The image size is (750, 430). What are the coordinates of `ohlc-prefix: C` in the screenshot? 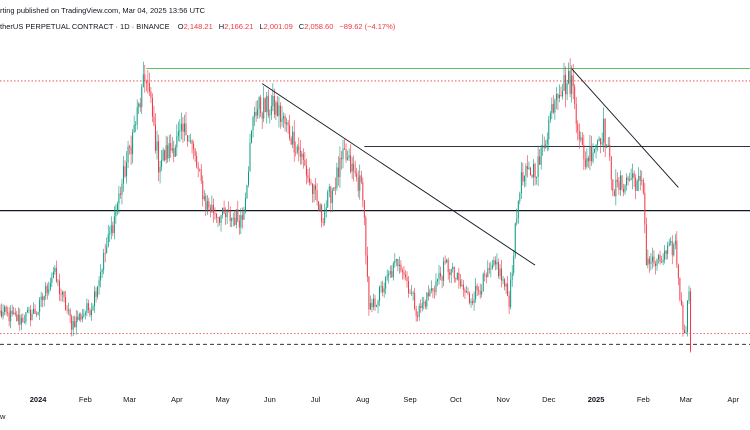 It's located at (301, 26).